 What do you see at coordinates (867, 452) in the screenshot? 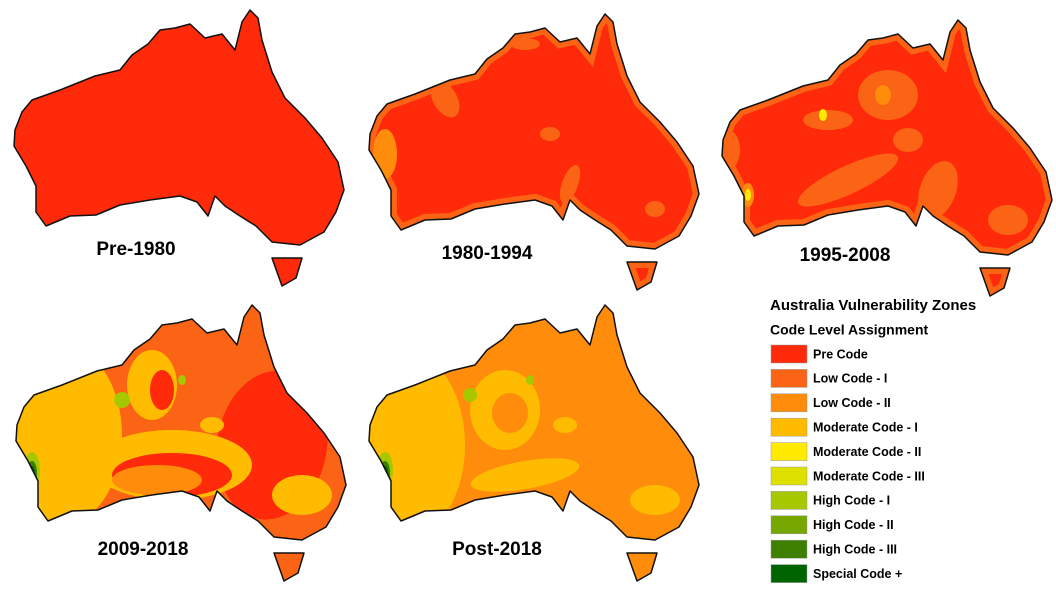
I see `legend-label: Moderate Code - II` at bounding box center [867, 452].